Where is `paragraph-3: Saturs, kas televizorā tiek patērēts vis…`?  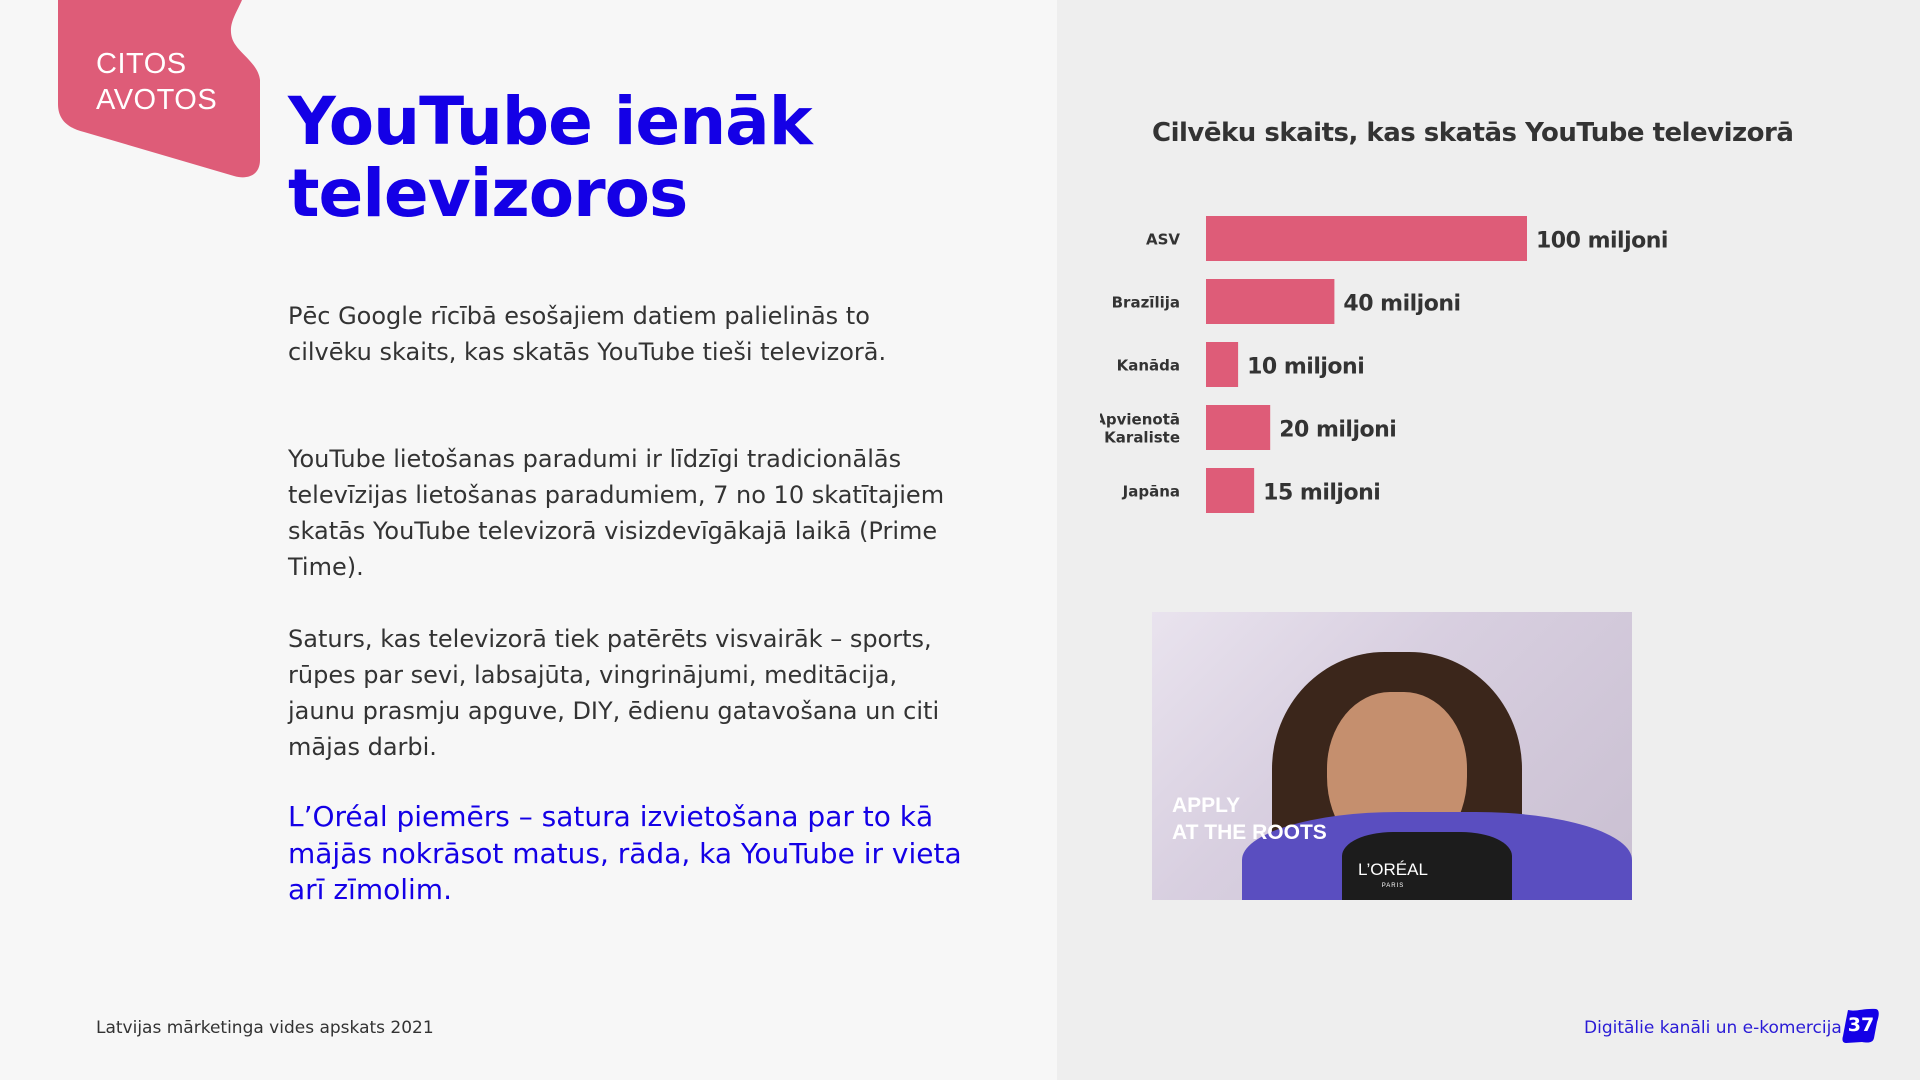 paragraph-3: Saturs, kas televizorā tiek patērēts vis… is located at coordinates (614, 693).